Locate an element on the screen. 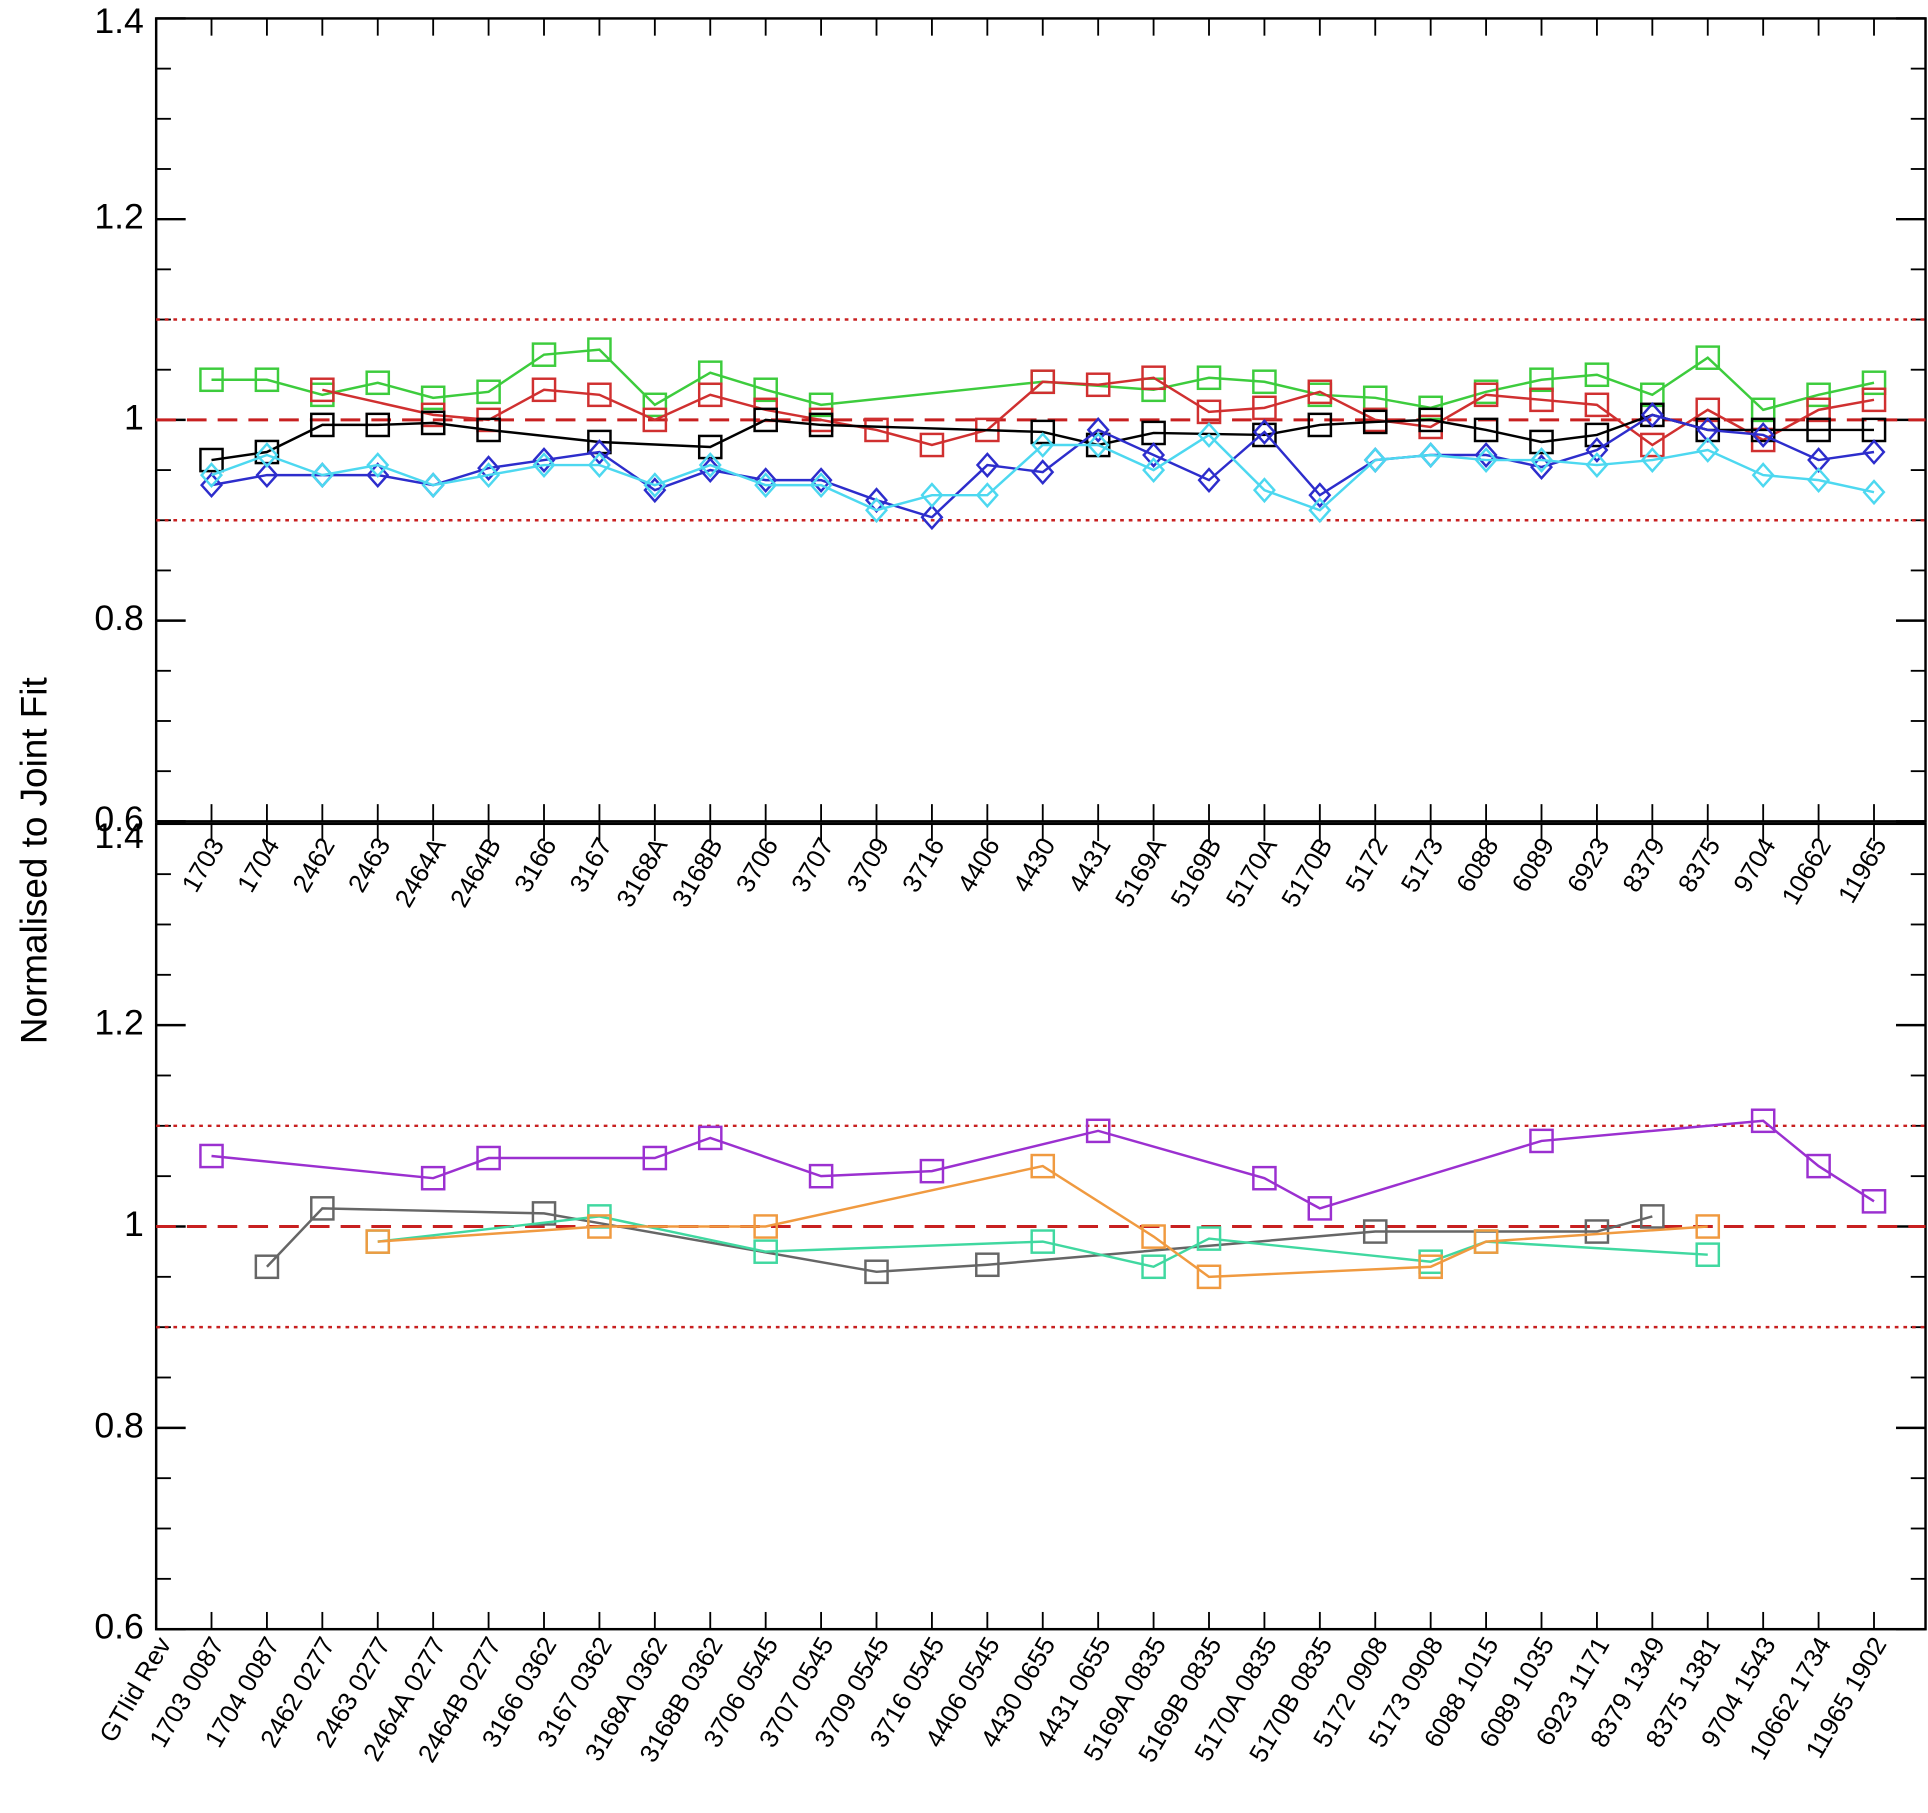  x-tick-label: 2464A is located at coordinates (421, 872).